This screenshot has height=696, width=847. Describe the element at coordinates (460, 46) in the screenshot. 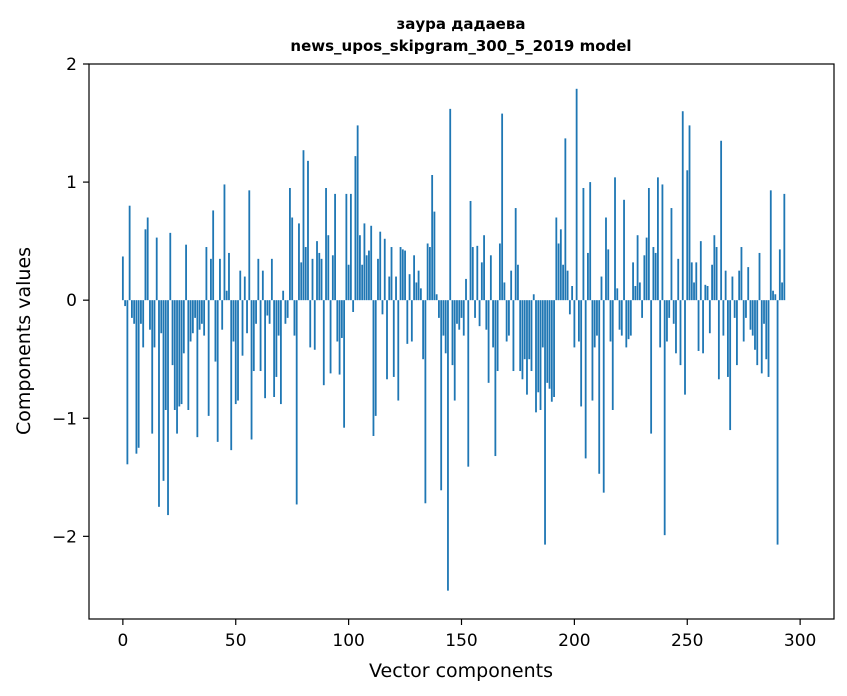

I see `chart-title-line-2: news_upos_skipgram_300_5_2019 model` at that location.